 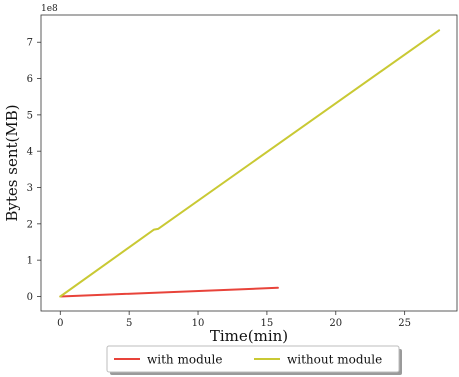 What do you see at coordinates (30, 261) in the screenshot?
I see `y-tick-label: 1` at bounding box center [30, 261].